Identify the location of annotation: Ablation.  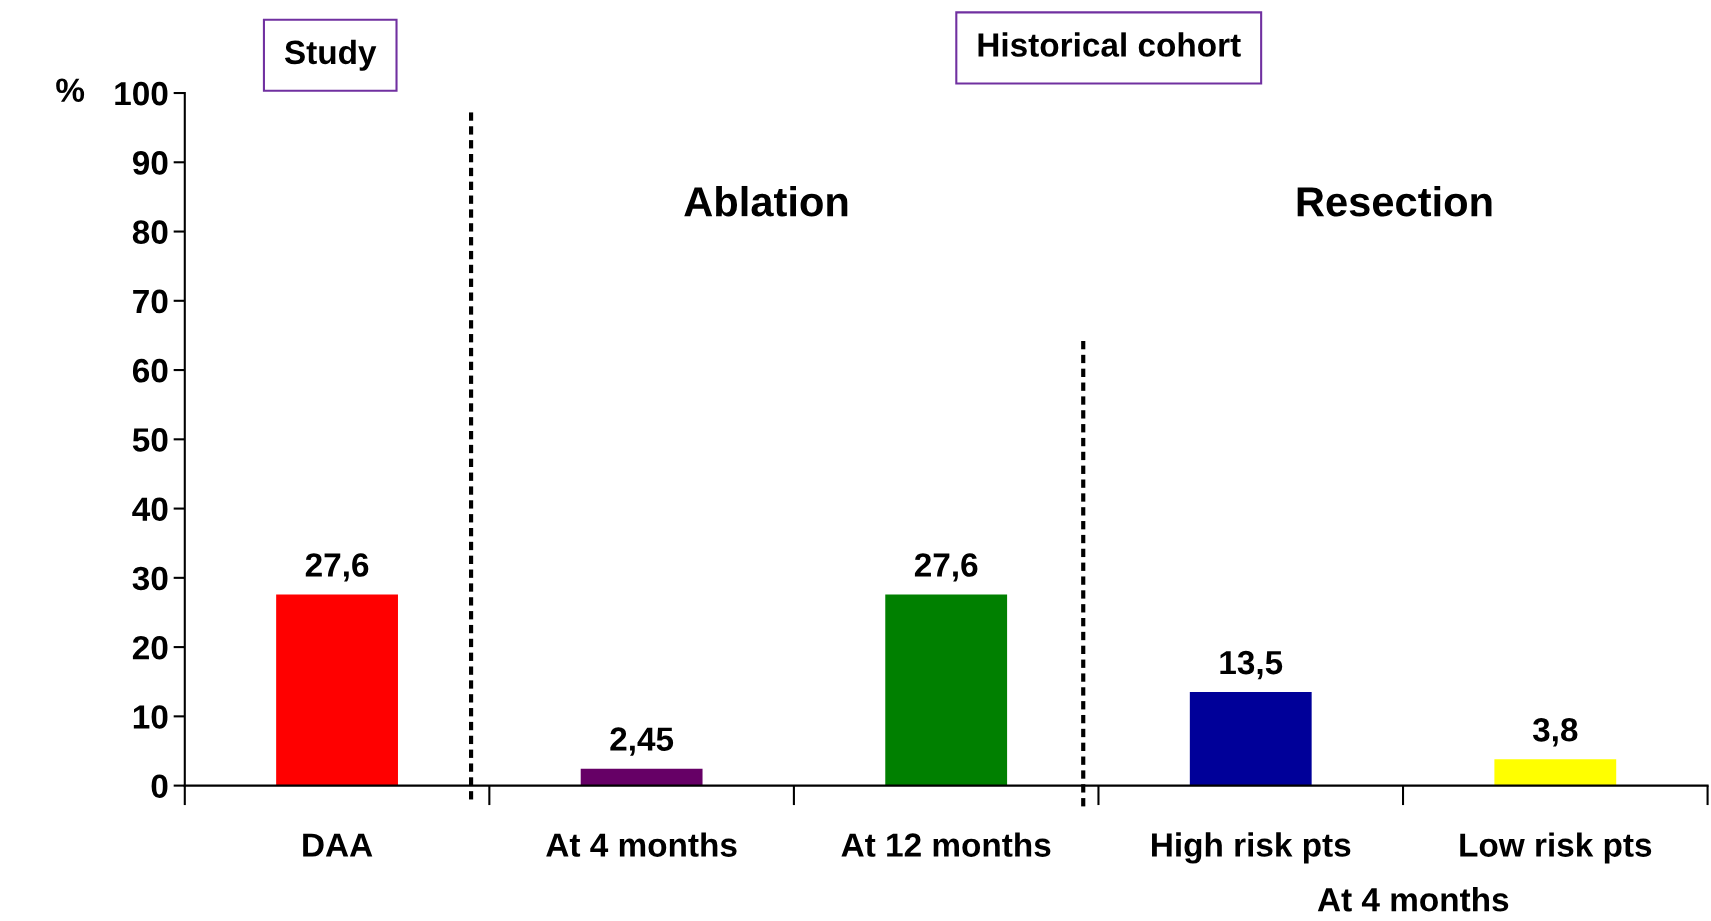
(766, 201).